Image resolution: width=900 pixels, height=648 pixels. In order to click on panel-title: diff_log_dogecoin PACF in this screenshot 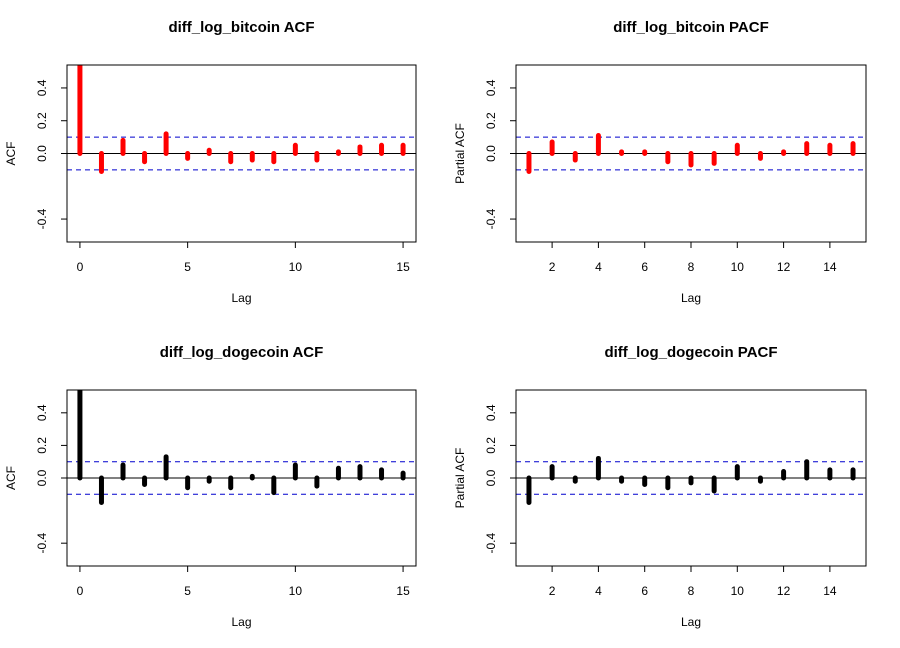, I will do `click(690, 352)`.